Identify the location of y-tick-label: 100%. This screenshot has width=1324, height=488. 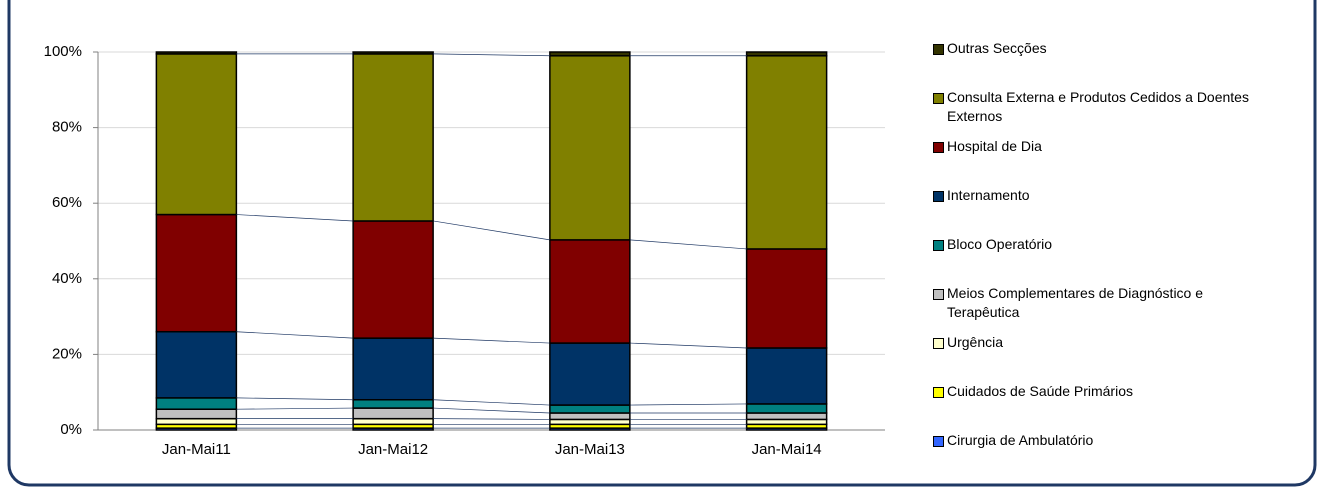
(63, 51).